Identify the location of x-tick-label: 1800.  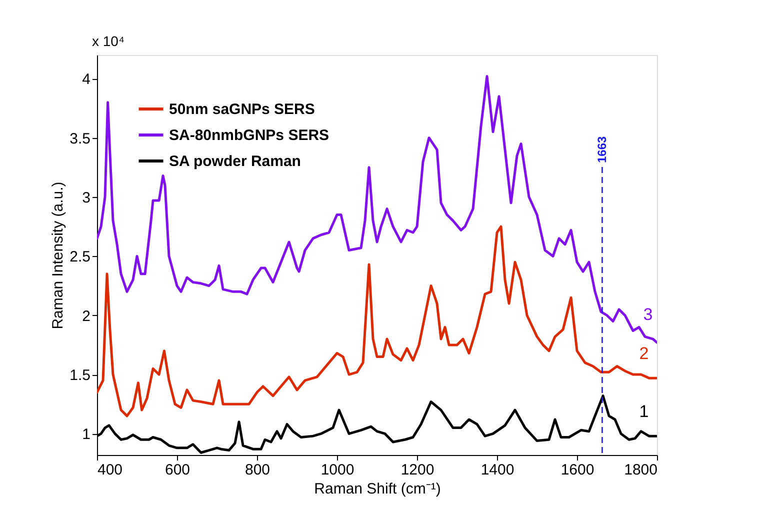
(641, 470).